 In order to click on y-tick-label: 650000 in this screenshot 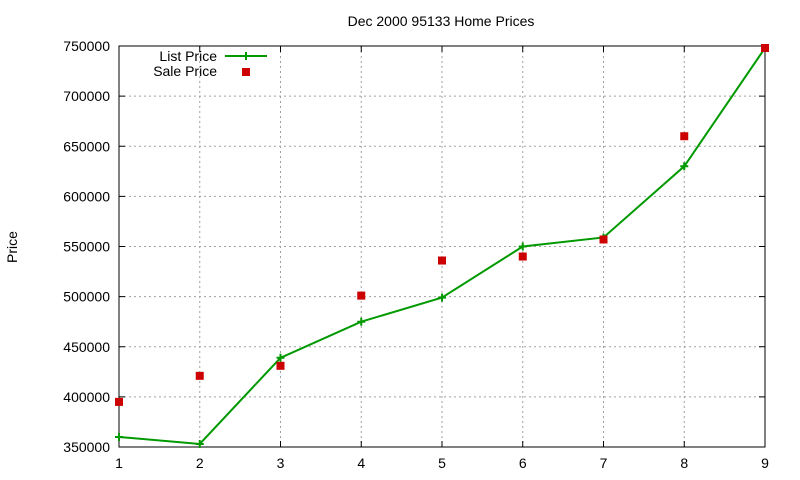, I will do `click(86, 146)`.